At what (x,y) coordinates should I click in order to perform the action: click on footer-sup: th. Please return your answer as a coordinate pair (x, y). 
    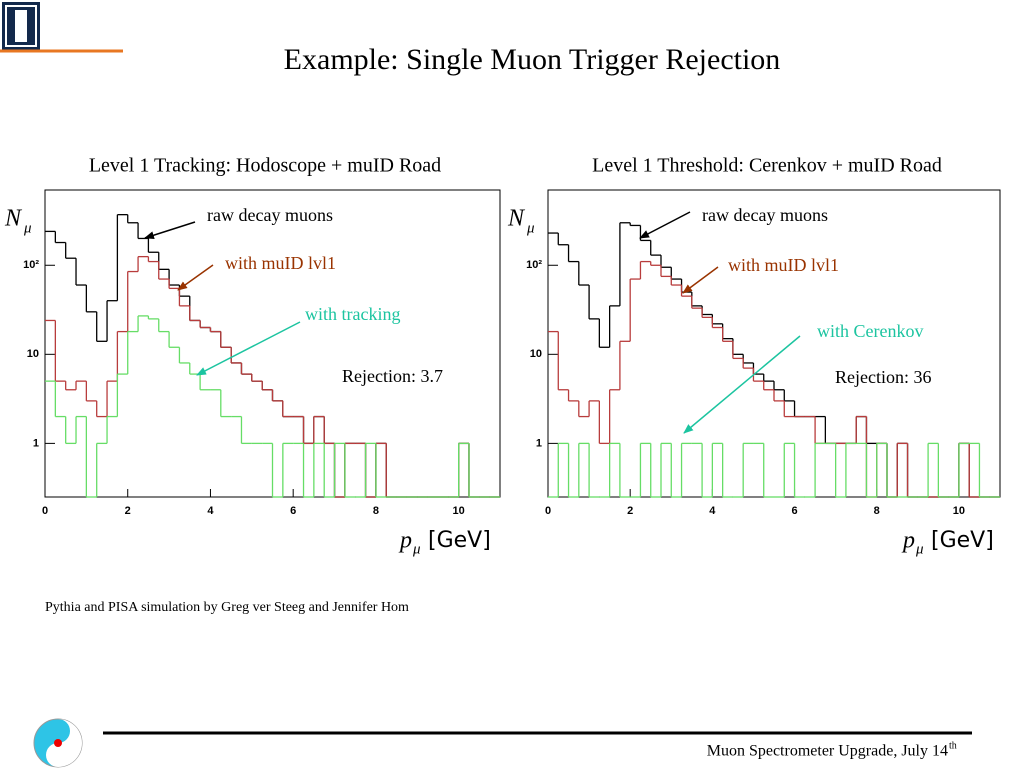
    Looking at the image, I should click on (953, 745).